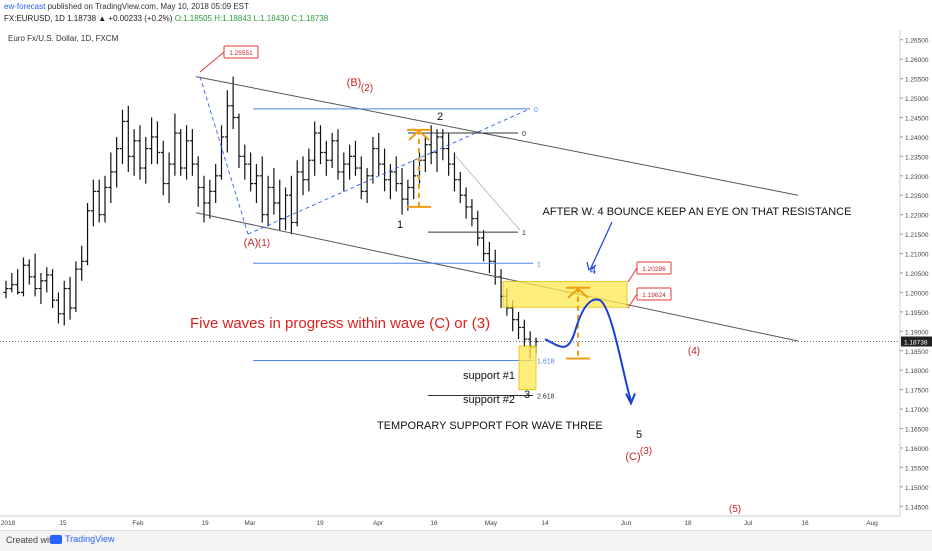 The width and height of the screenshot is (932, 551). I want to click on y-tick-label: 1.14500, so click(917, 507).